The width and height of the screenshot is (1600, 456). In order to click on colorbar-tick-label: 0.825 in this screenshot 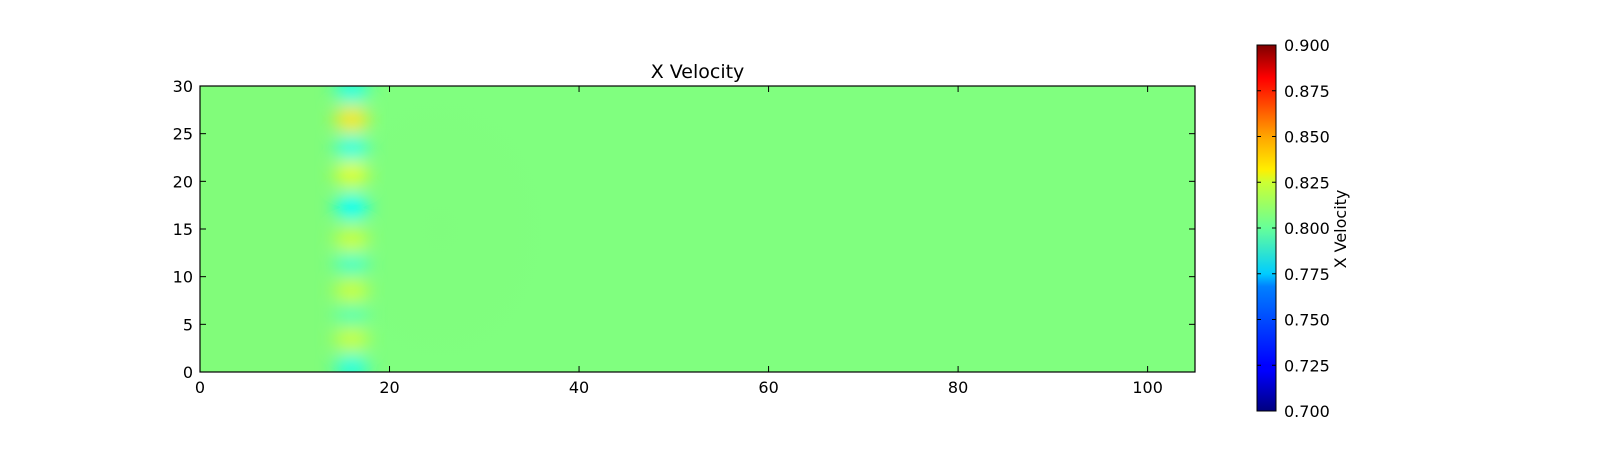, I will do `click(1307, 182)`.